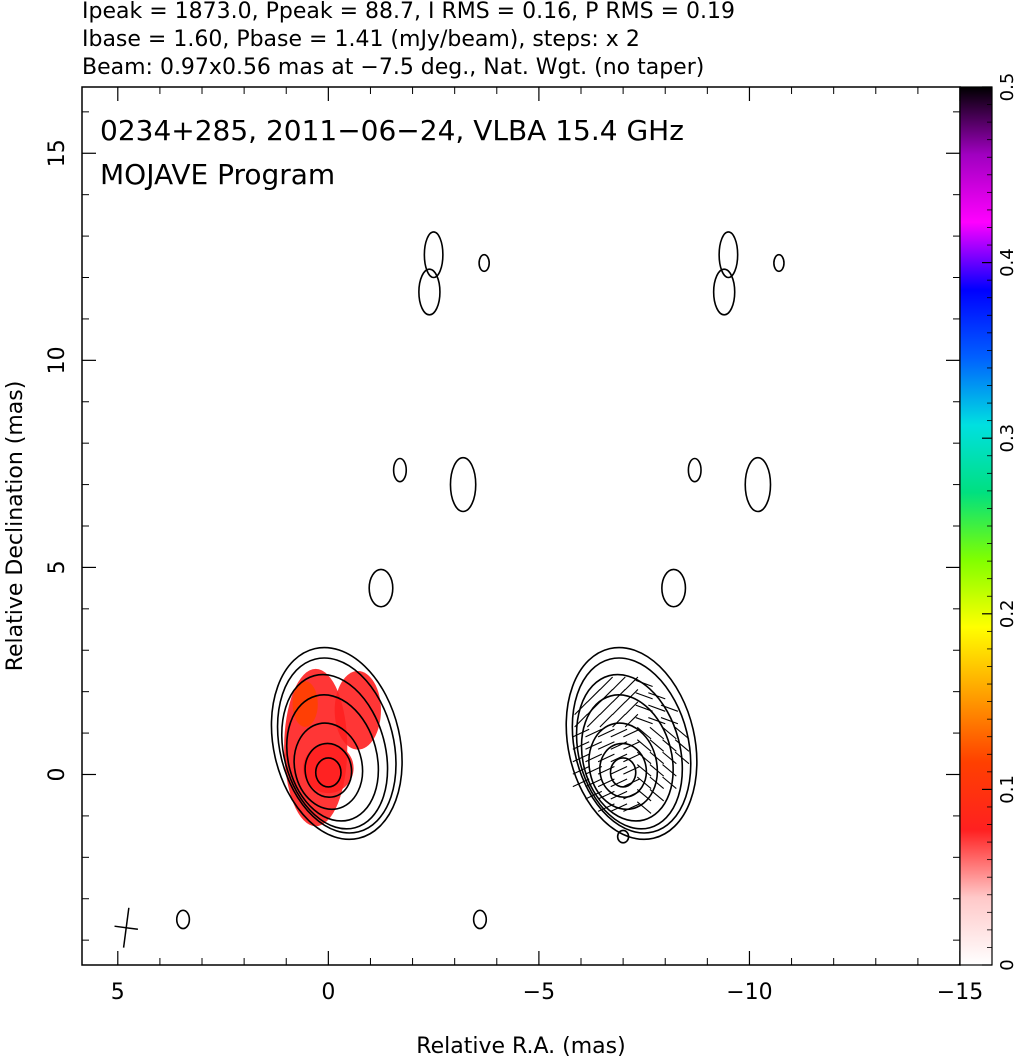 The image size is (1021, 1064). What do you see at coordinates (15, 526) in the screenshot?
I see `y-axis-label: Relative Declination (mas)` at bounding box center [15, 526].